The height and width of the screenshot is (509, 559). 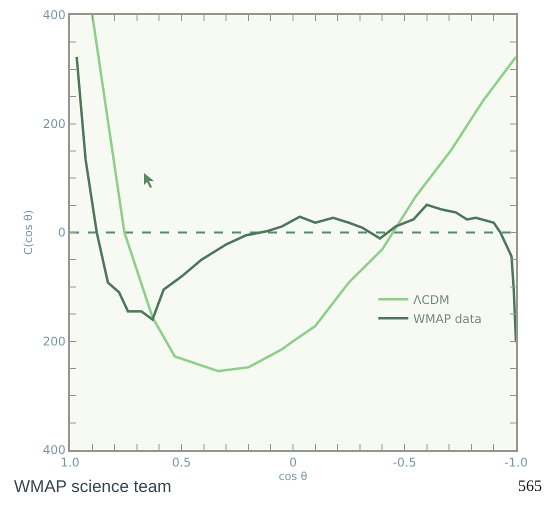 I want to click on x-tick-label: -1.0, so click(x=516, y=462).